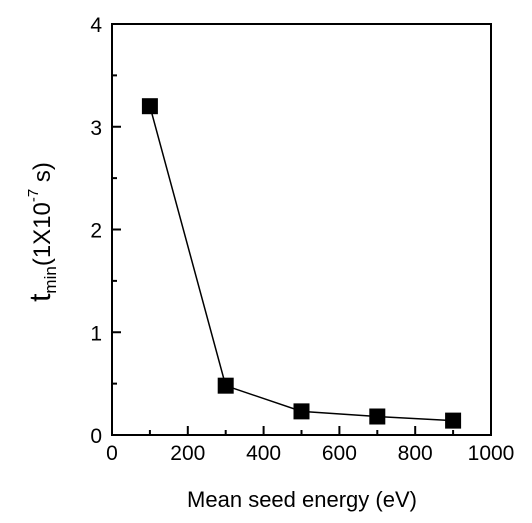 The height and width of the screenshot is (523, 532). I want to click on y-label-part: t, so click(40, 297).